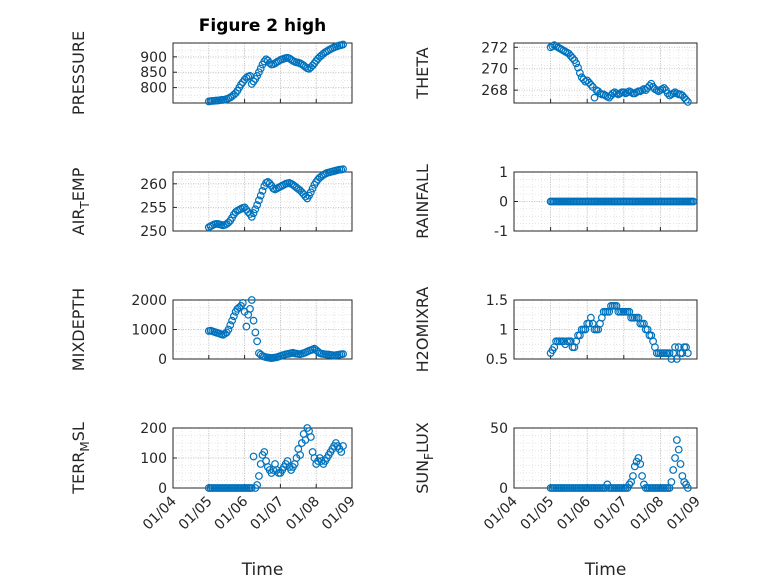 This screenshot has height=583, width=778. Describe the element at coordinates (422, 73) in the screenshot. I see `y-axis-label: THETA` at that location.